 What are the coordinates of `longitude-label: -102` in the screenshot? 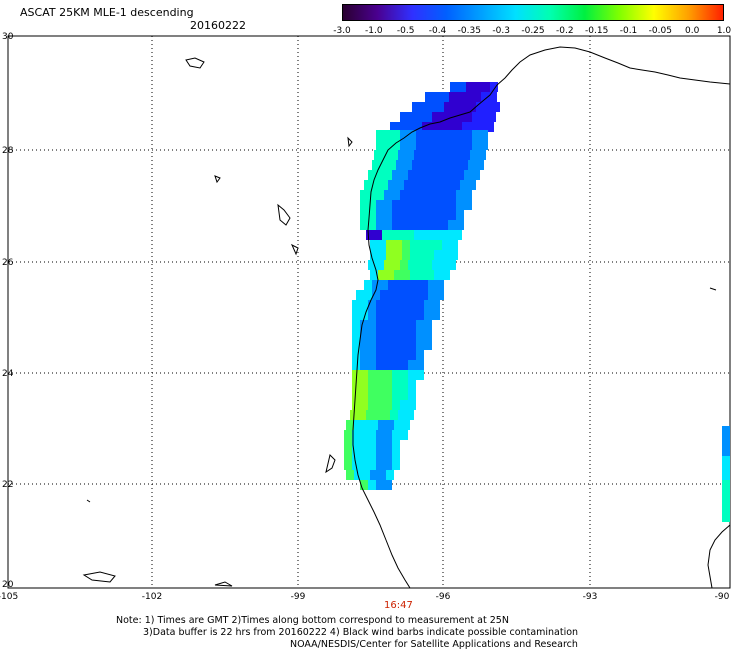 It's located at (152, 597).